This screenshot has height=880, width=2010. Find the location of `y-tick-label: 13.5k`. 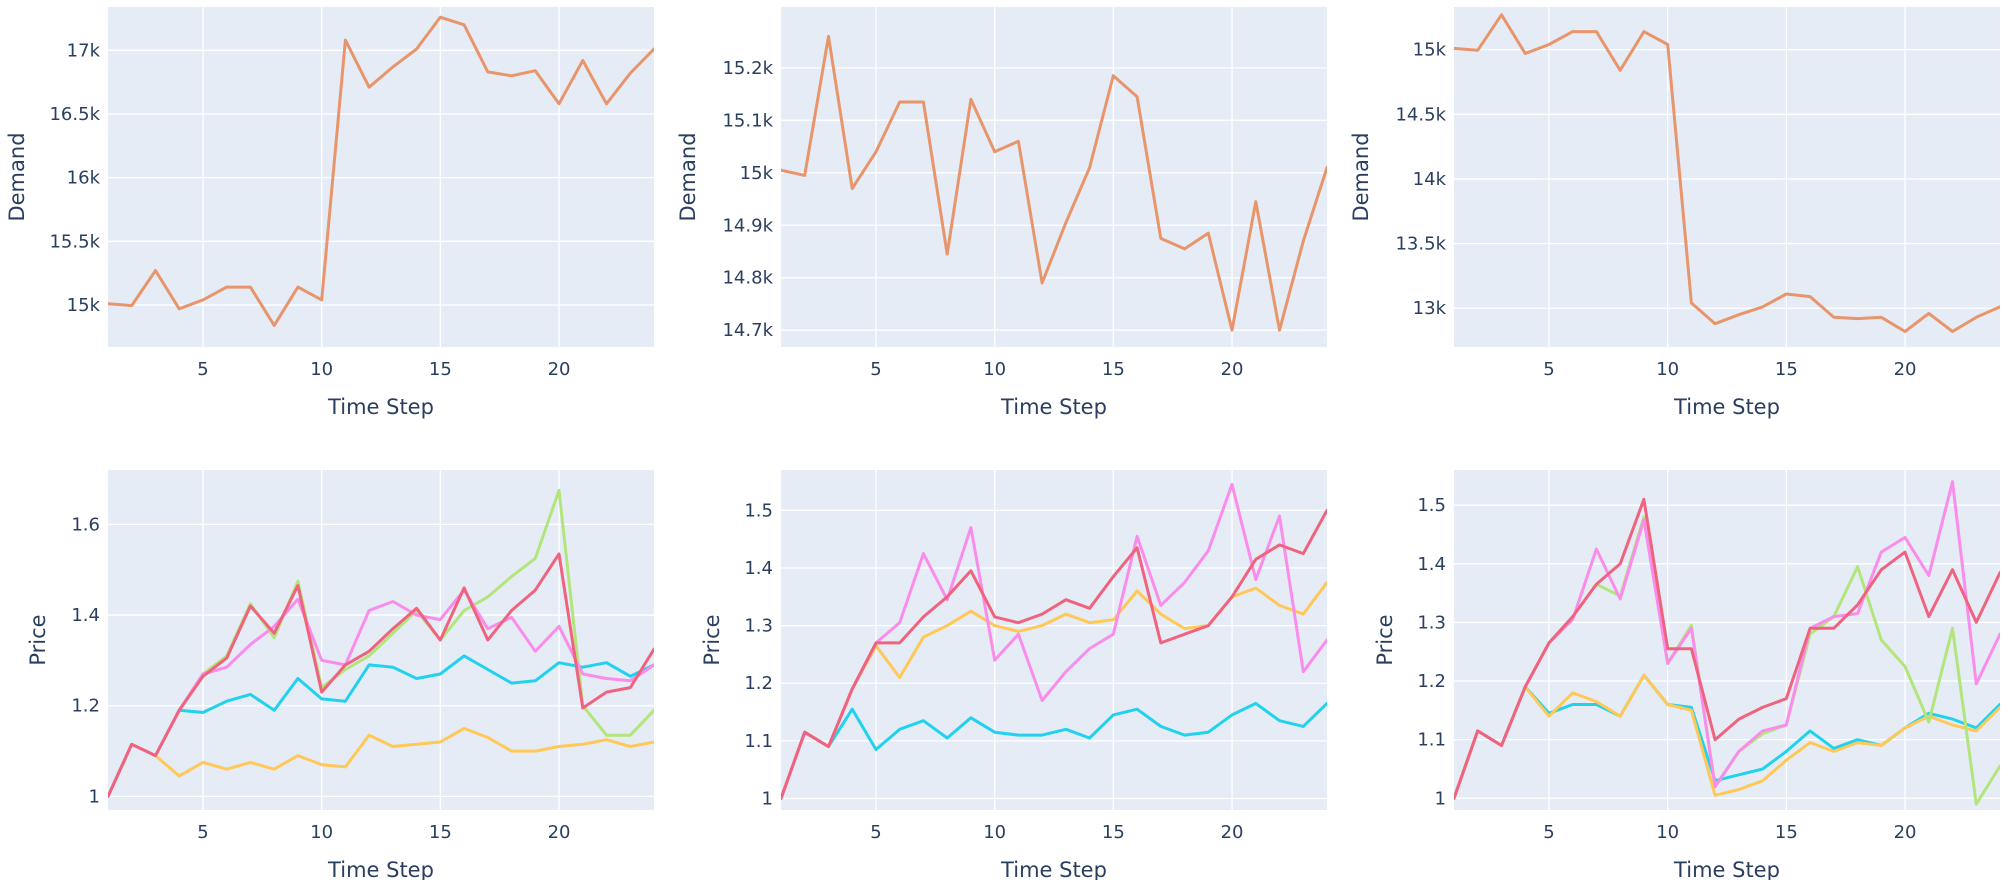

y-tick-label: 13.5k is located at coordinates (1420, 244).